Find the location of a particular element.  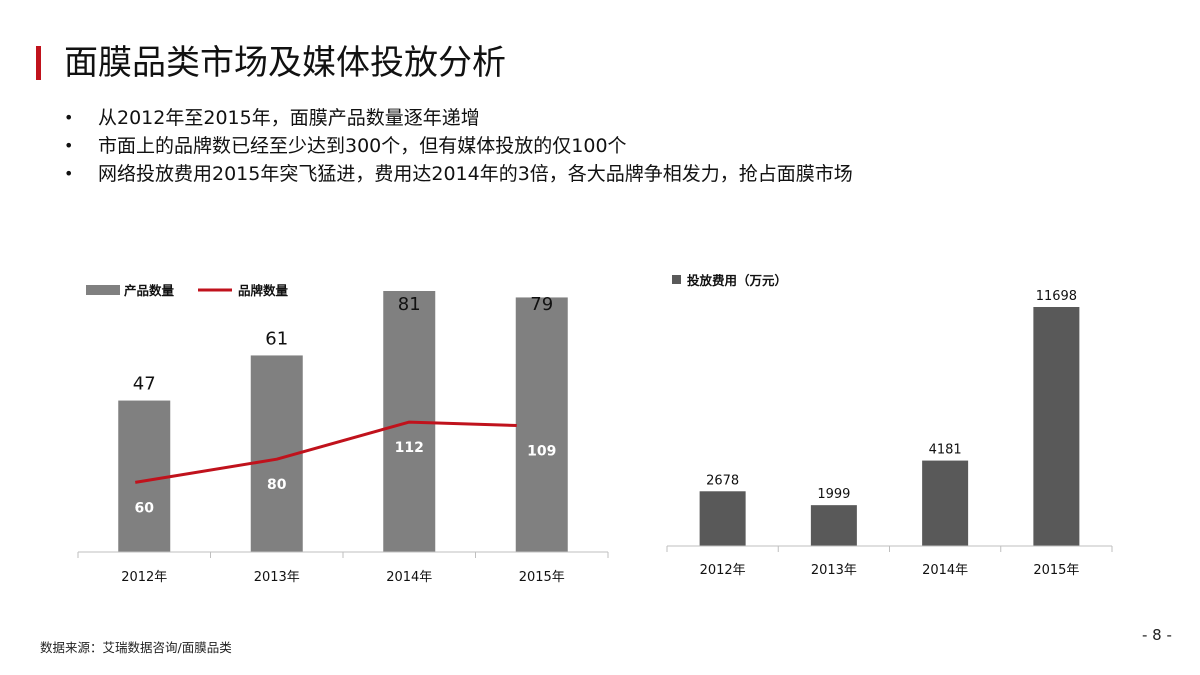

bar-value-label: 81 is located at coordinates (409, 304).